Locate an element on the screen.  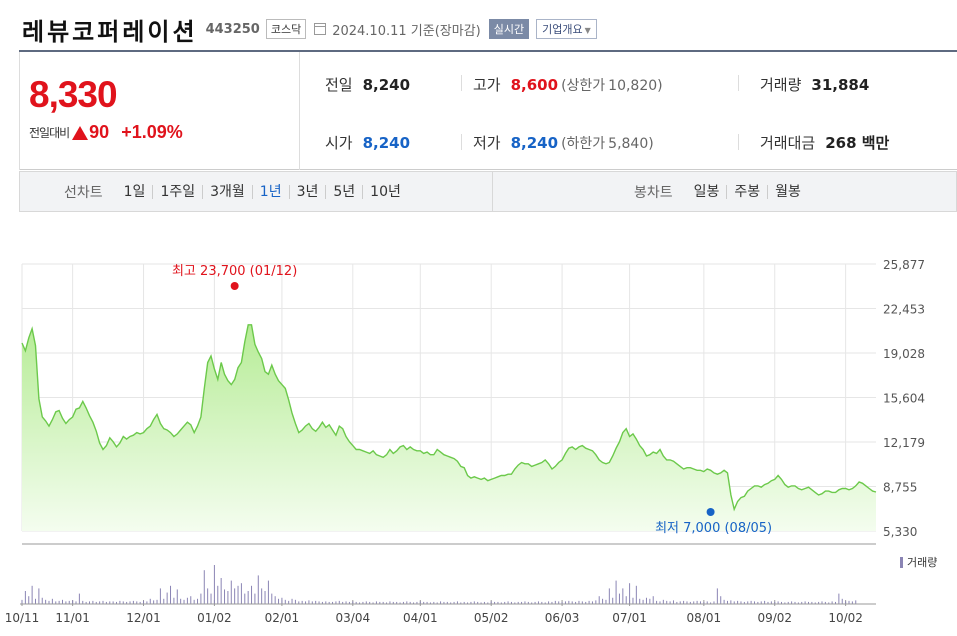
period-10y: 10년 is located at coordinates (385, 191).